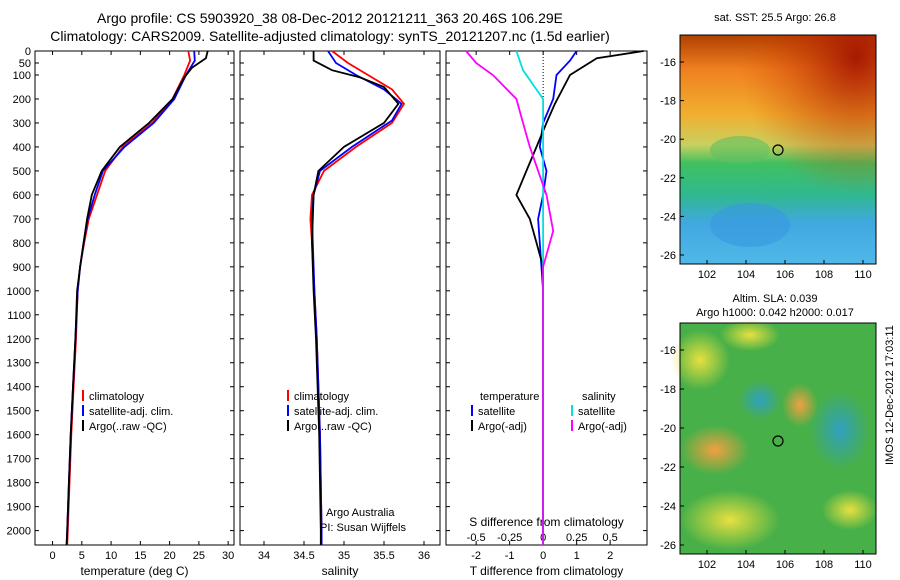  I want to click on depth-tick-label: 300, so click(22, 124).